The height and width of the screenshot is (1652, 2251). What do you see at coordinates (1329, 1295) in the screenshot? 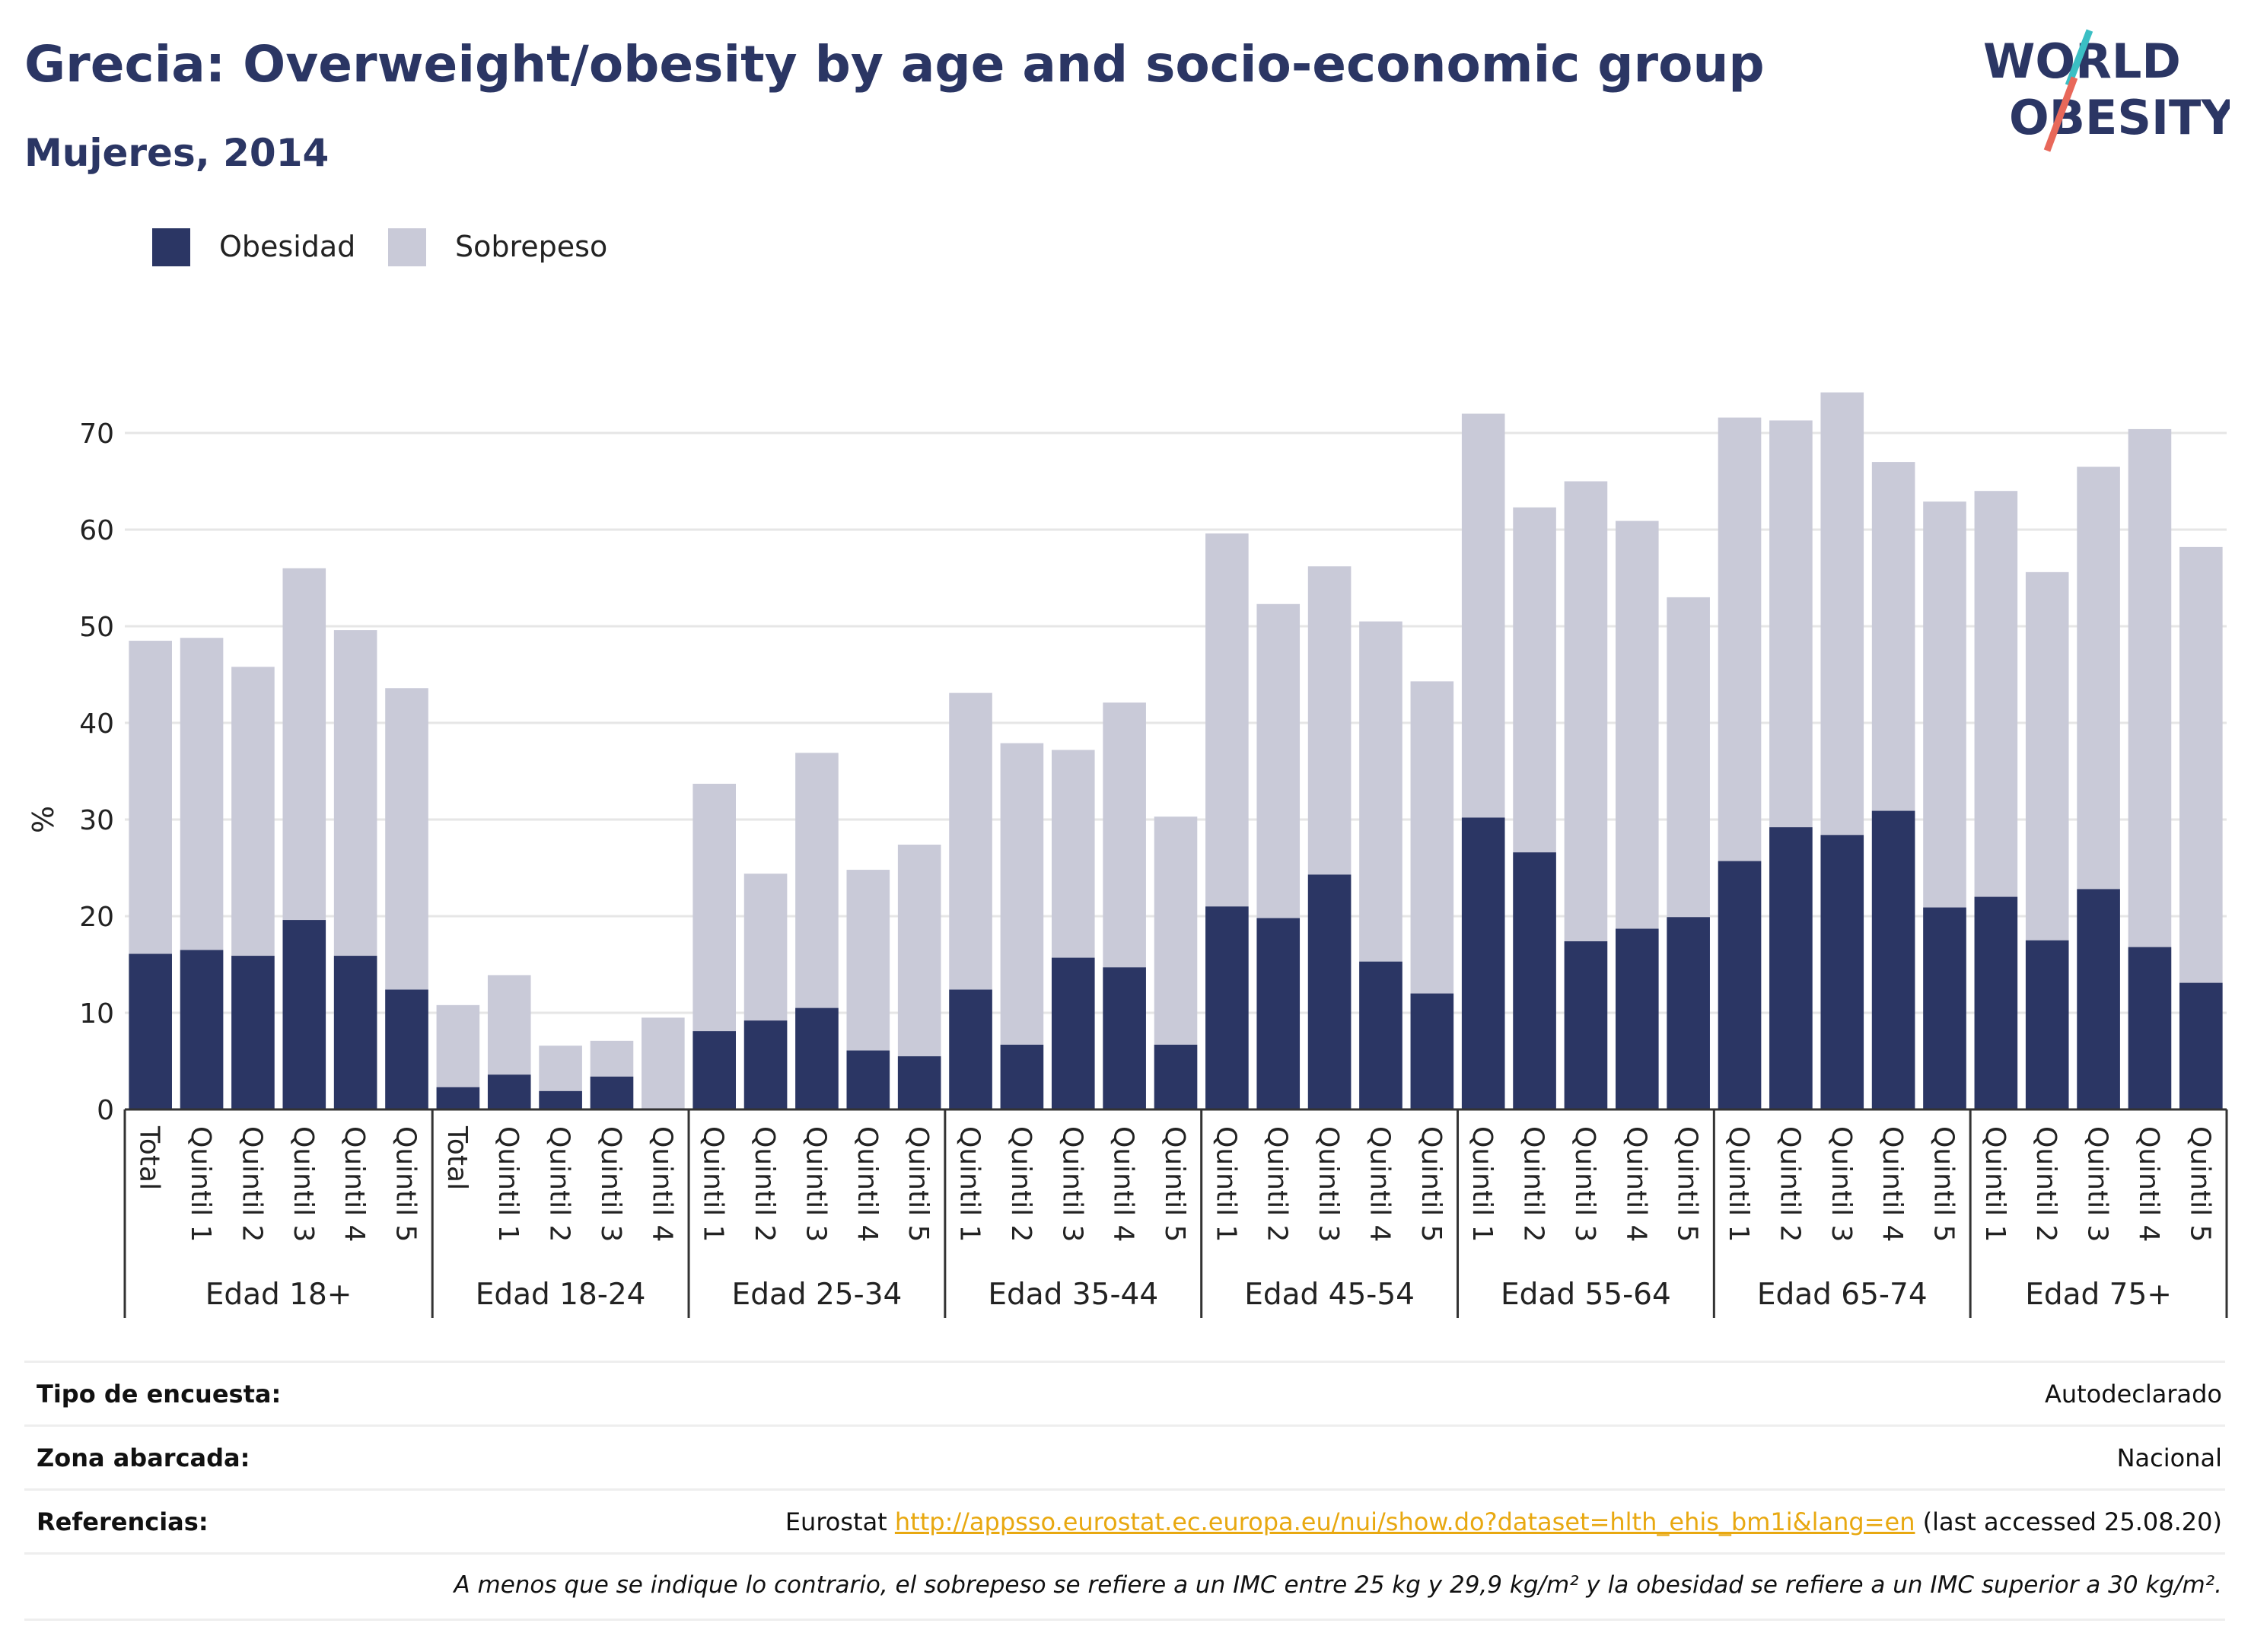
I see `group-label: Edad 45-54` at bounding box center [1329, 1295].